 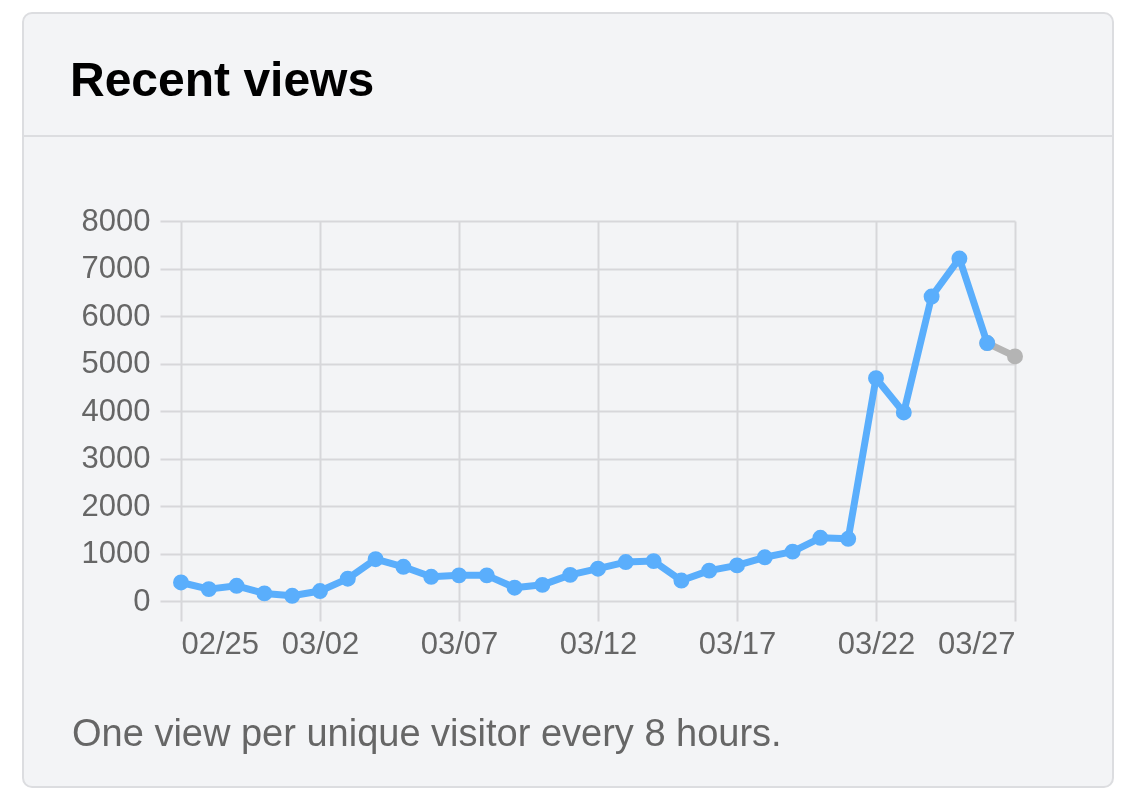 What do you see at coordinates (116, 220) in the screenshot?
I see `y-tick-label: 8000` at bounding box center [116, 220].